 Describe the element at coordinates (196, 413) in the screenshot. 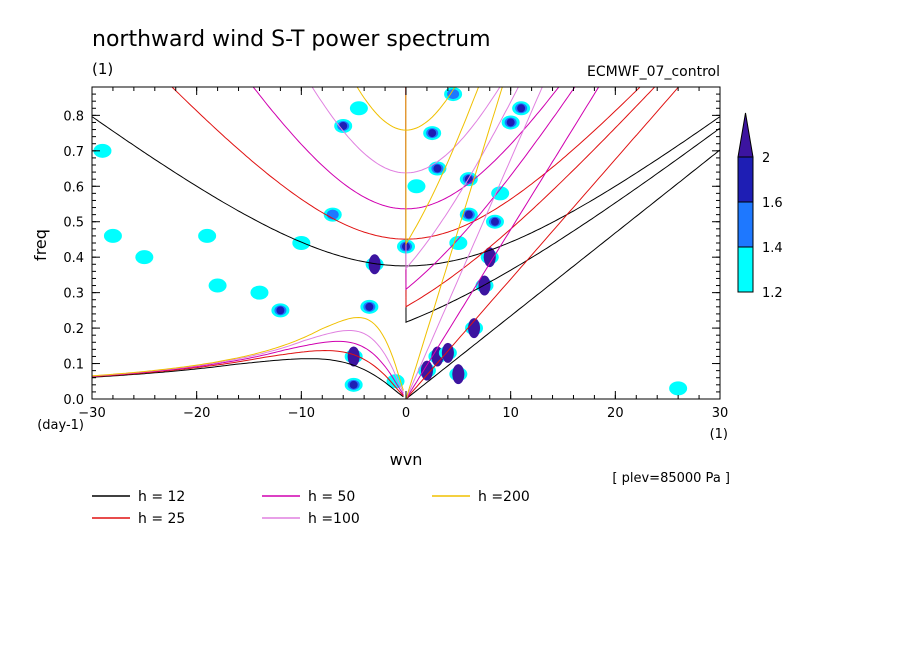

I see `x-tick-label-1: −20` at that location.